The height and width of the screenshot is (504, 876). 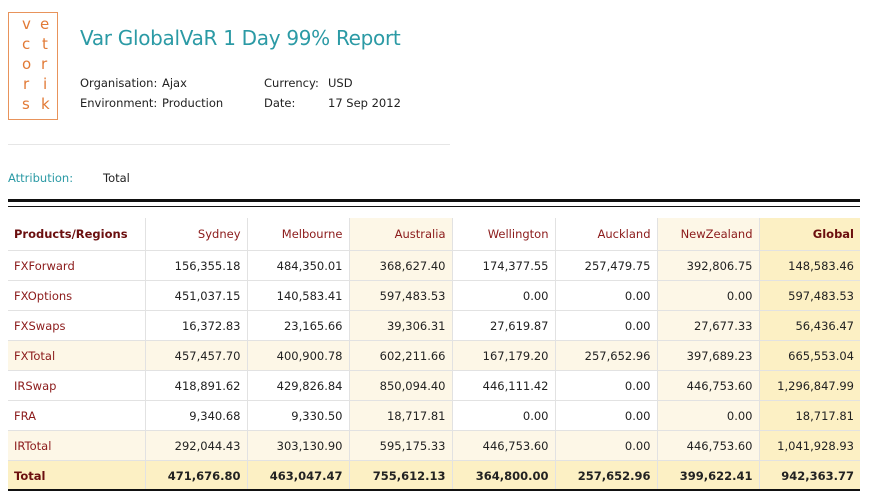 What do you see at coordinates (401, 325) in the screenshot?
I see `table-cell: 39,306.31` at bounding box center [401, 325].